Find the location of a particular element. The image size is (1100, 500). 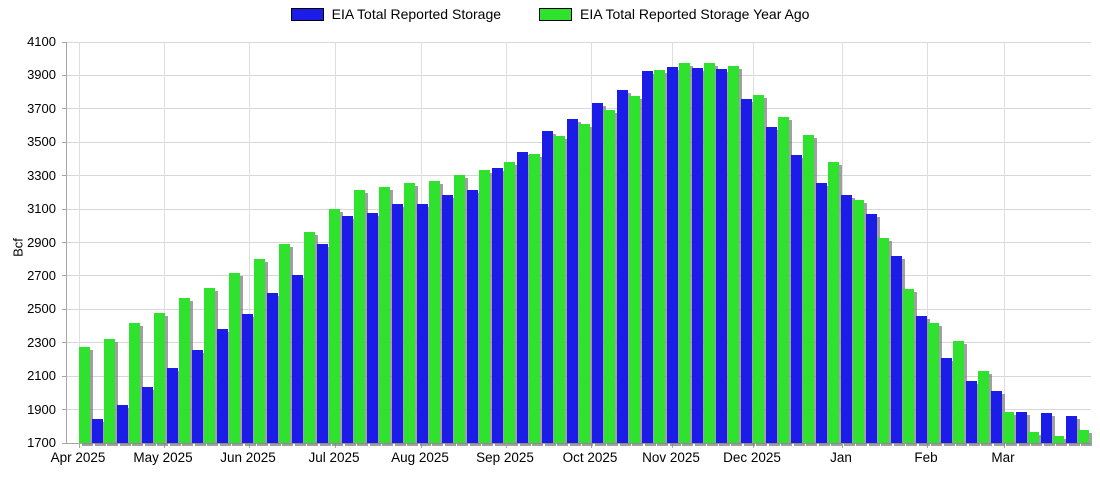

y-tick-label: 1700 is located at coordinates (41, 442).